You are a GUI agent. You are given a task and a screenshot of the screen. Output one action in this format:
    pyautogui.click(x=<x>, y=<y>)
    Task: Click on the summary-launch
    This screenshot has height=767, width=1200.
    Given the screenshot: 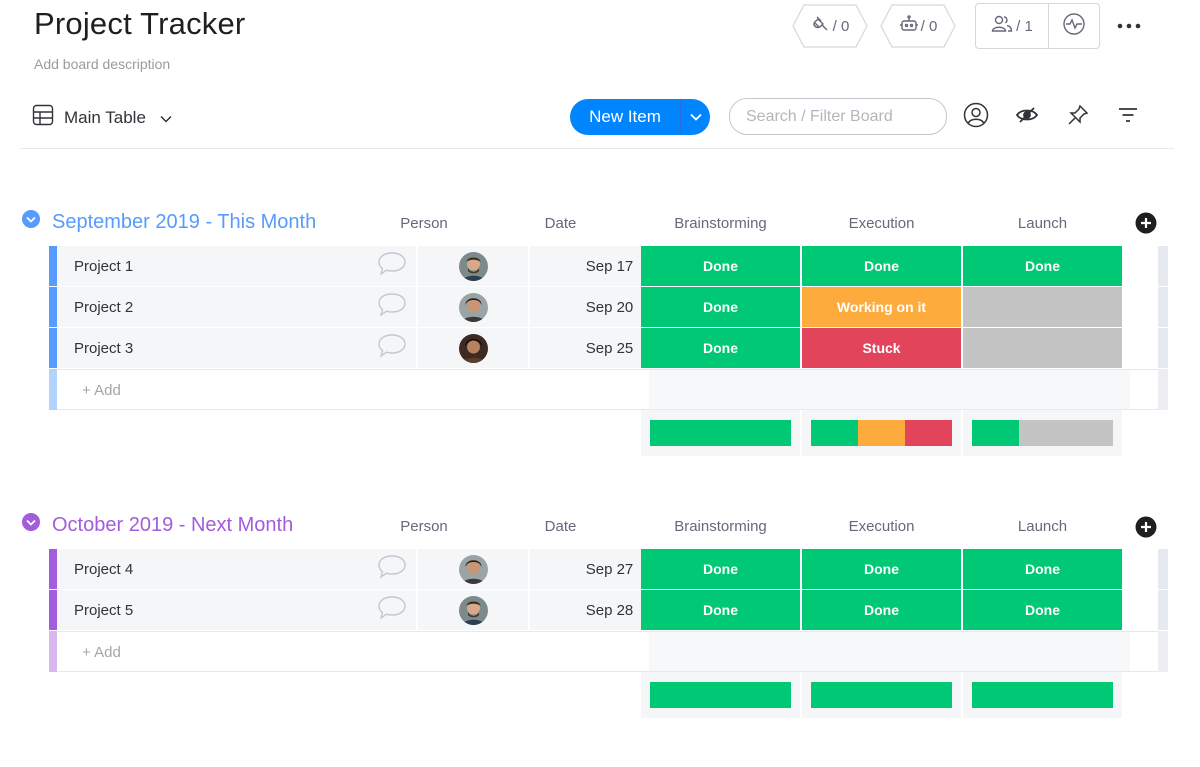 What is the action you would take?
    pyautogui.click(x=1042, y=433)
    